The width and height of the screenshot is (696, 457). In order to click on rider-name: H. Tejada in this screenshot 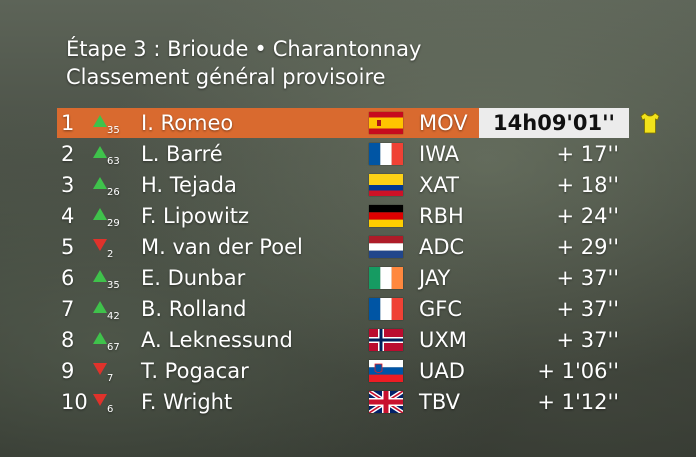, I will do `click(189, 185)`.